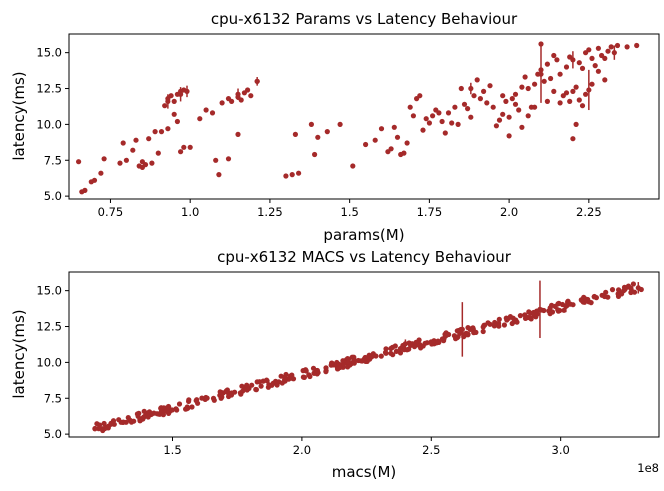  What do you see at coordinates (270, 212) in the screenshot?
I see `x-tick-label: 1.25` at bounding box center [270, 212].